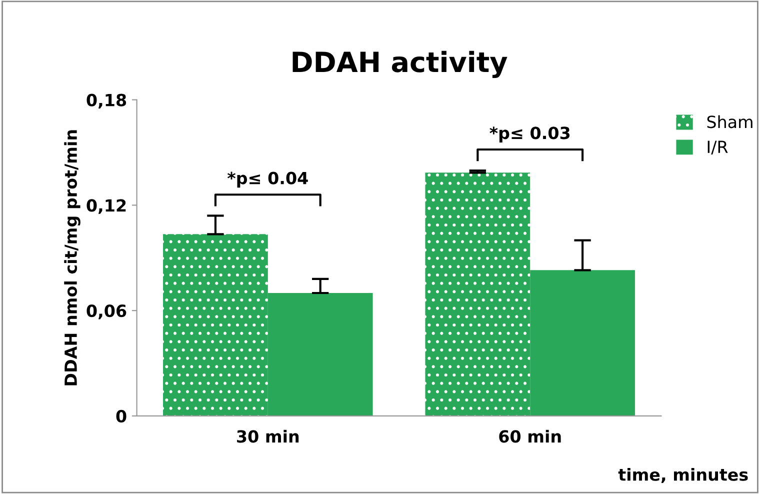  What do you see at coordinates (400, 64) in the screenshot?
I see `chart-title: DDAH activity` at bounding box center [400, 64].